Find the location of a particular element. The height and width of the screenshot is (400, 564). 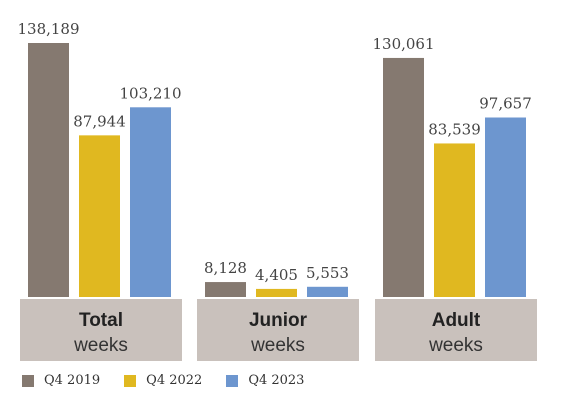

value-label-total-q4-2022: 87,944 is located at coordinates (99, 121).